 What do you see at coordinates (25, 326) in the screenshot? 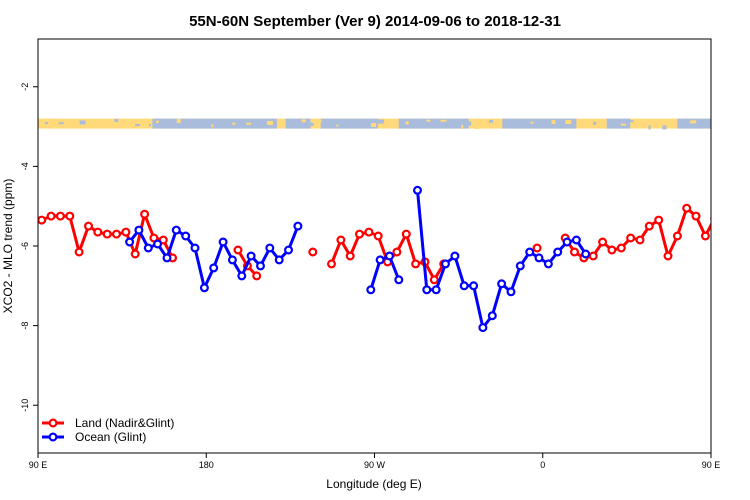
I see `y-tick-label: -8` at bounding box center [25, 326].